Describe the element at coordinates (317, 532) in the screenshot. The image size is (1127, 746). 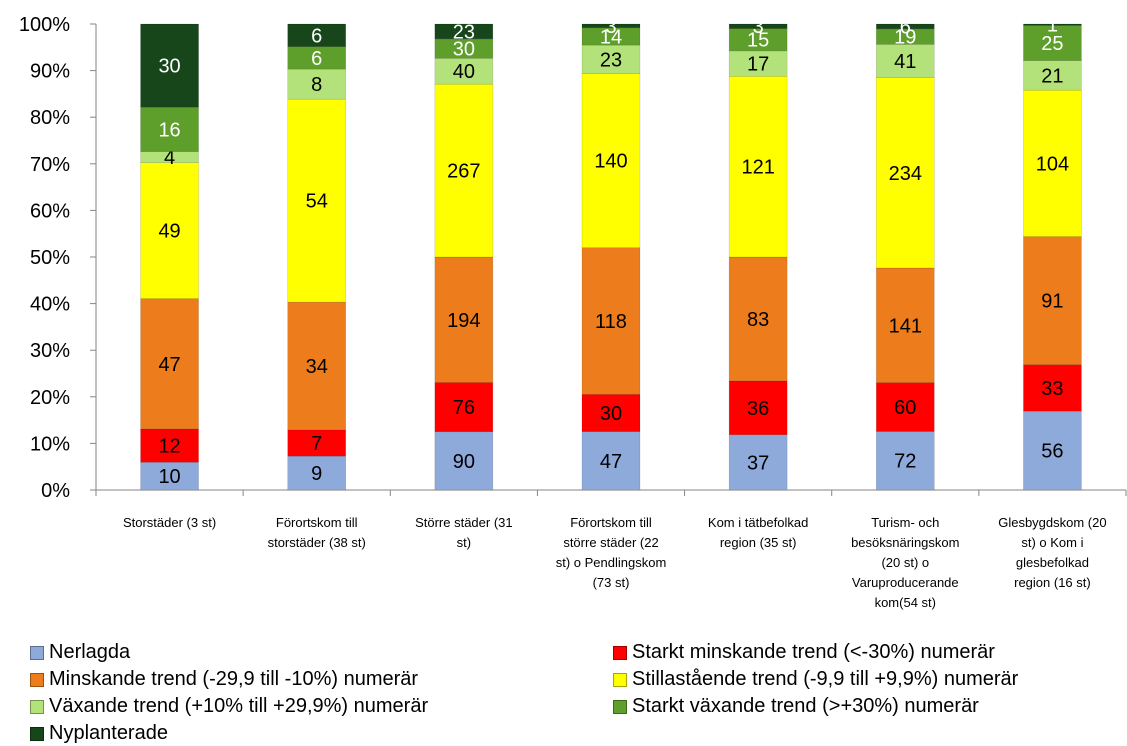
I see `x-category-label: Förortskom till storstäder (38 st)` at that location.